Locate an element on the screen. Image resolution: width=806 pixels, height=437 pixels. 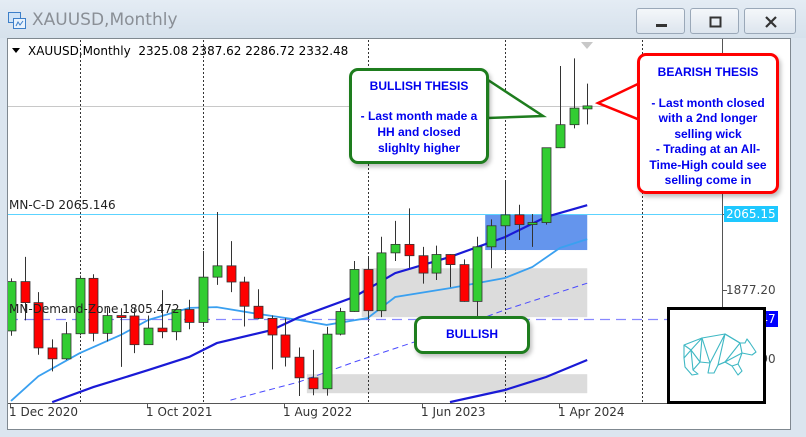
y-axis-label: 1877.20 is located at coordinates (751, 290).